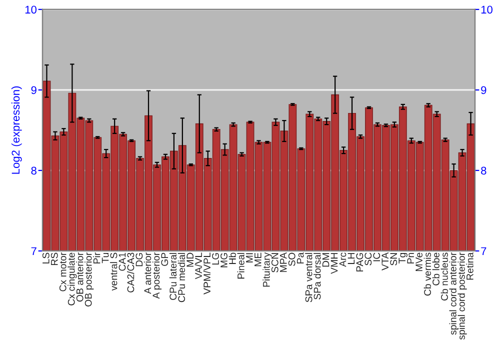 Image resolution: width=500 pixels, height=350 pixels. Describe the element at coordinates (483, 170) in the screenshot. I see `y2-tick-label: 8` at that location.